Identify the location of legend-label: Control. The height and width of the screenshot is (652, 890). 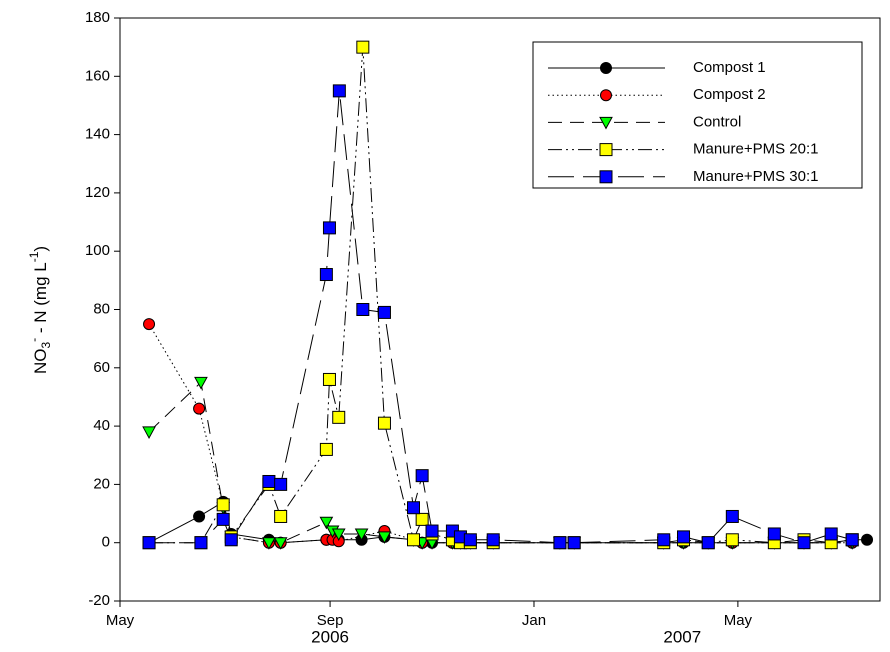
(717, 121).